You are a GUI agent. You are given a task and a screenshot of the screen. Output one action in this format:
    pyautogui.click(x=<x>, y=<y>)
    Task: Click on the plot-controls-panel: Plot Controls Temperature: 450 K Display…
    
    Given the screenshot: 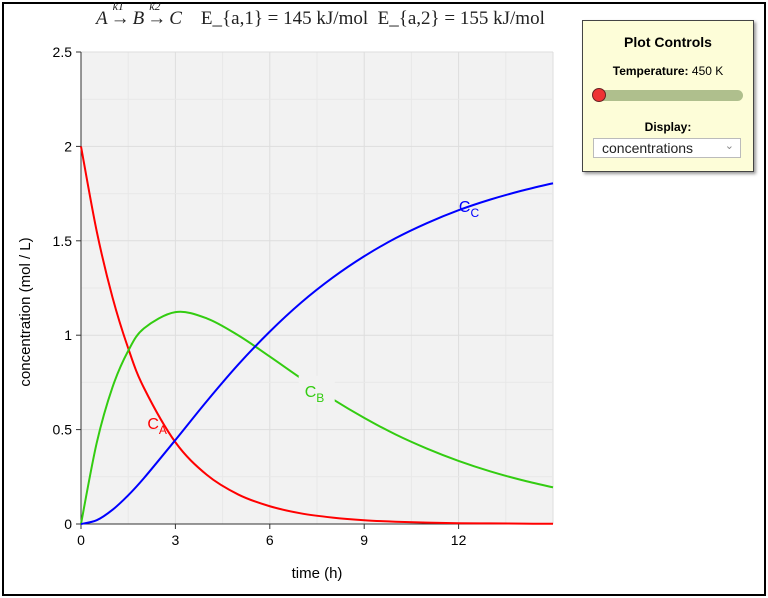 What is the action you would take?
    pyautogui.click(x=668, y=96)
    